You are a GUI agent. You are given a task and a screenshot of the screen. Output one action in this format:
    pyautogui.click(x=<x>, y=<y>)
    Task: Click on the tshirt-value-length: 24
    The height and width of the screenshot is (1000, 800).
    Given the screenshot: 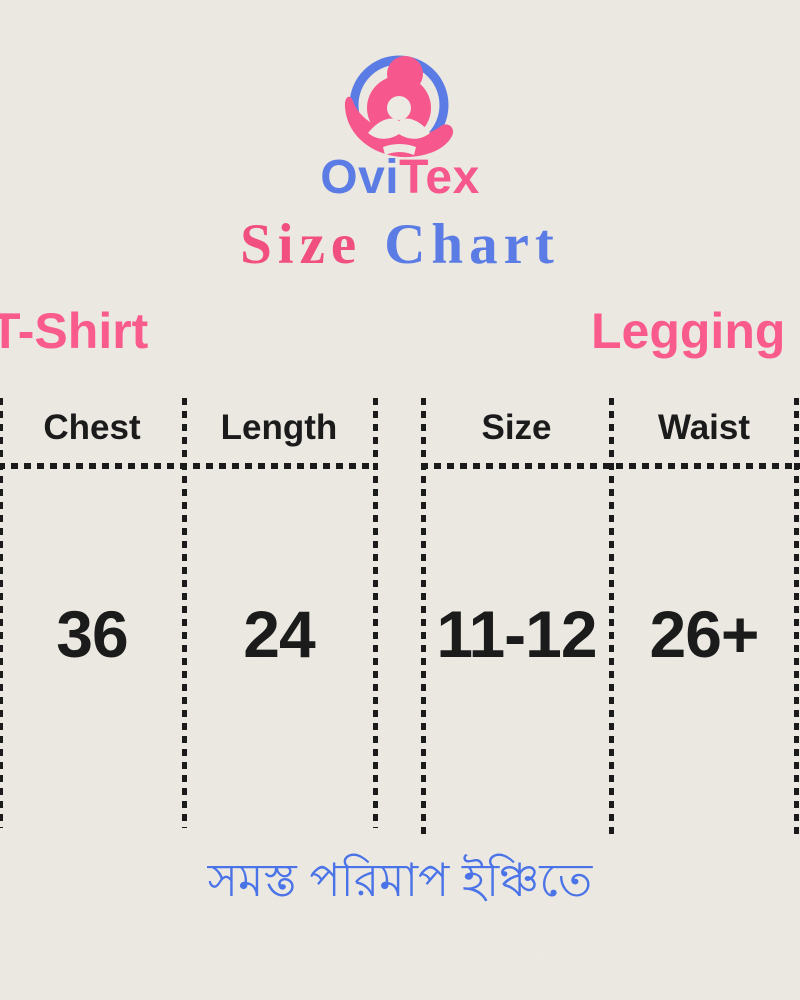 What is the action you would take?
    pyautogui.click(x=279, y=634)
    